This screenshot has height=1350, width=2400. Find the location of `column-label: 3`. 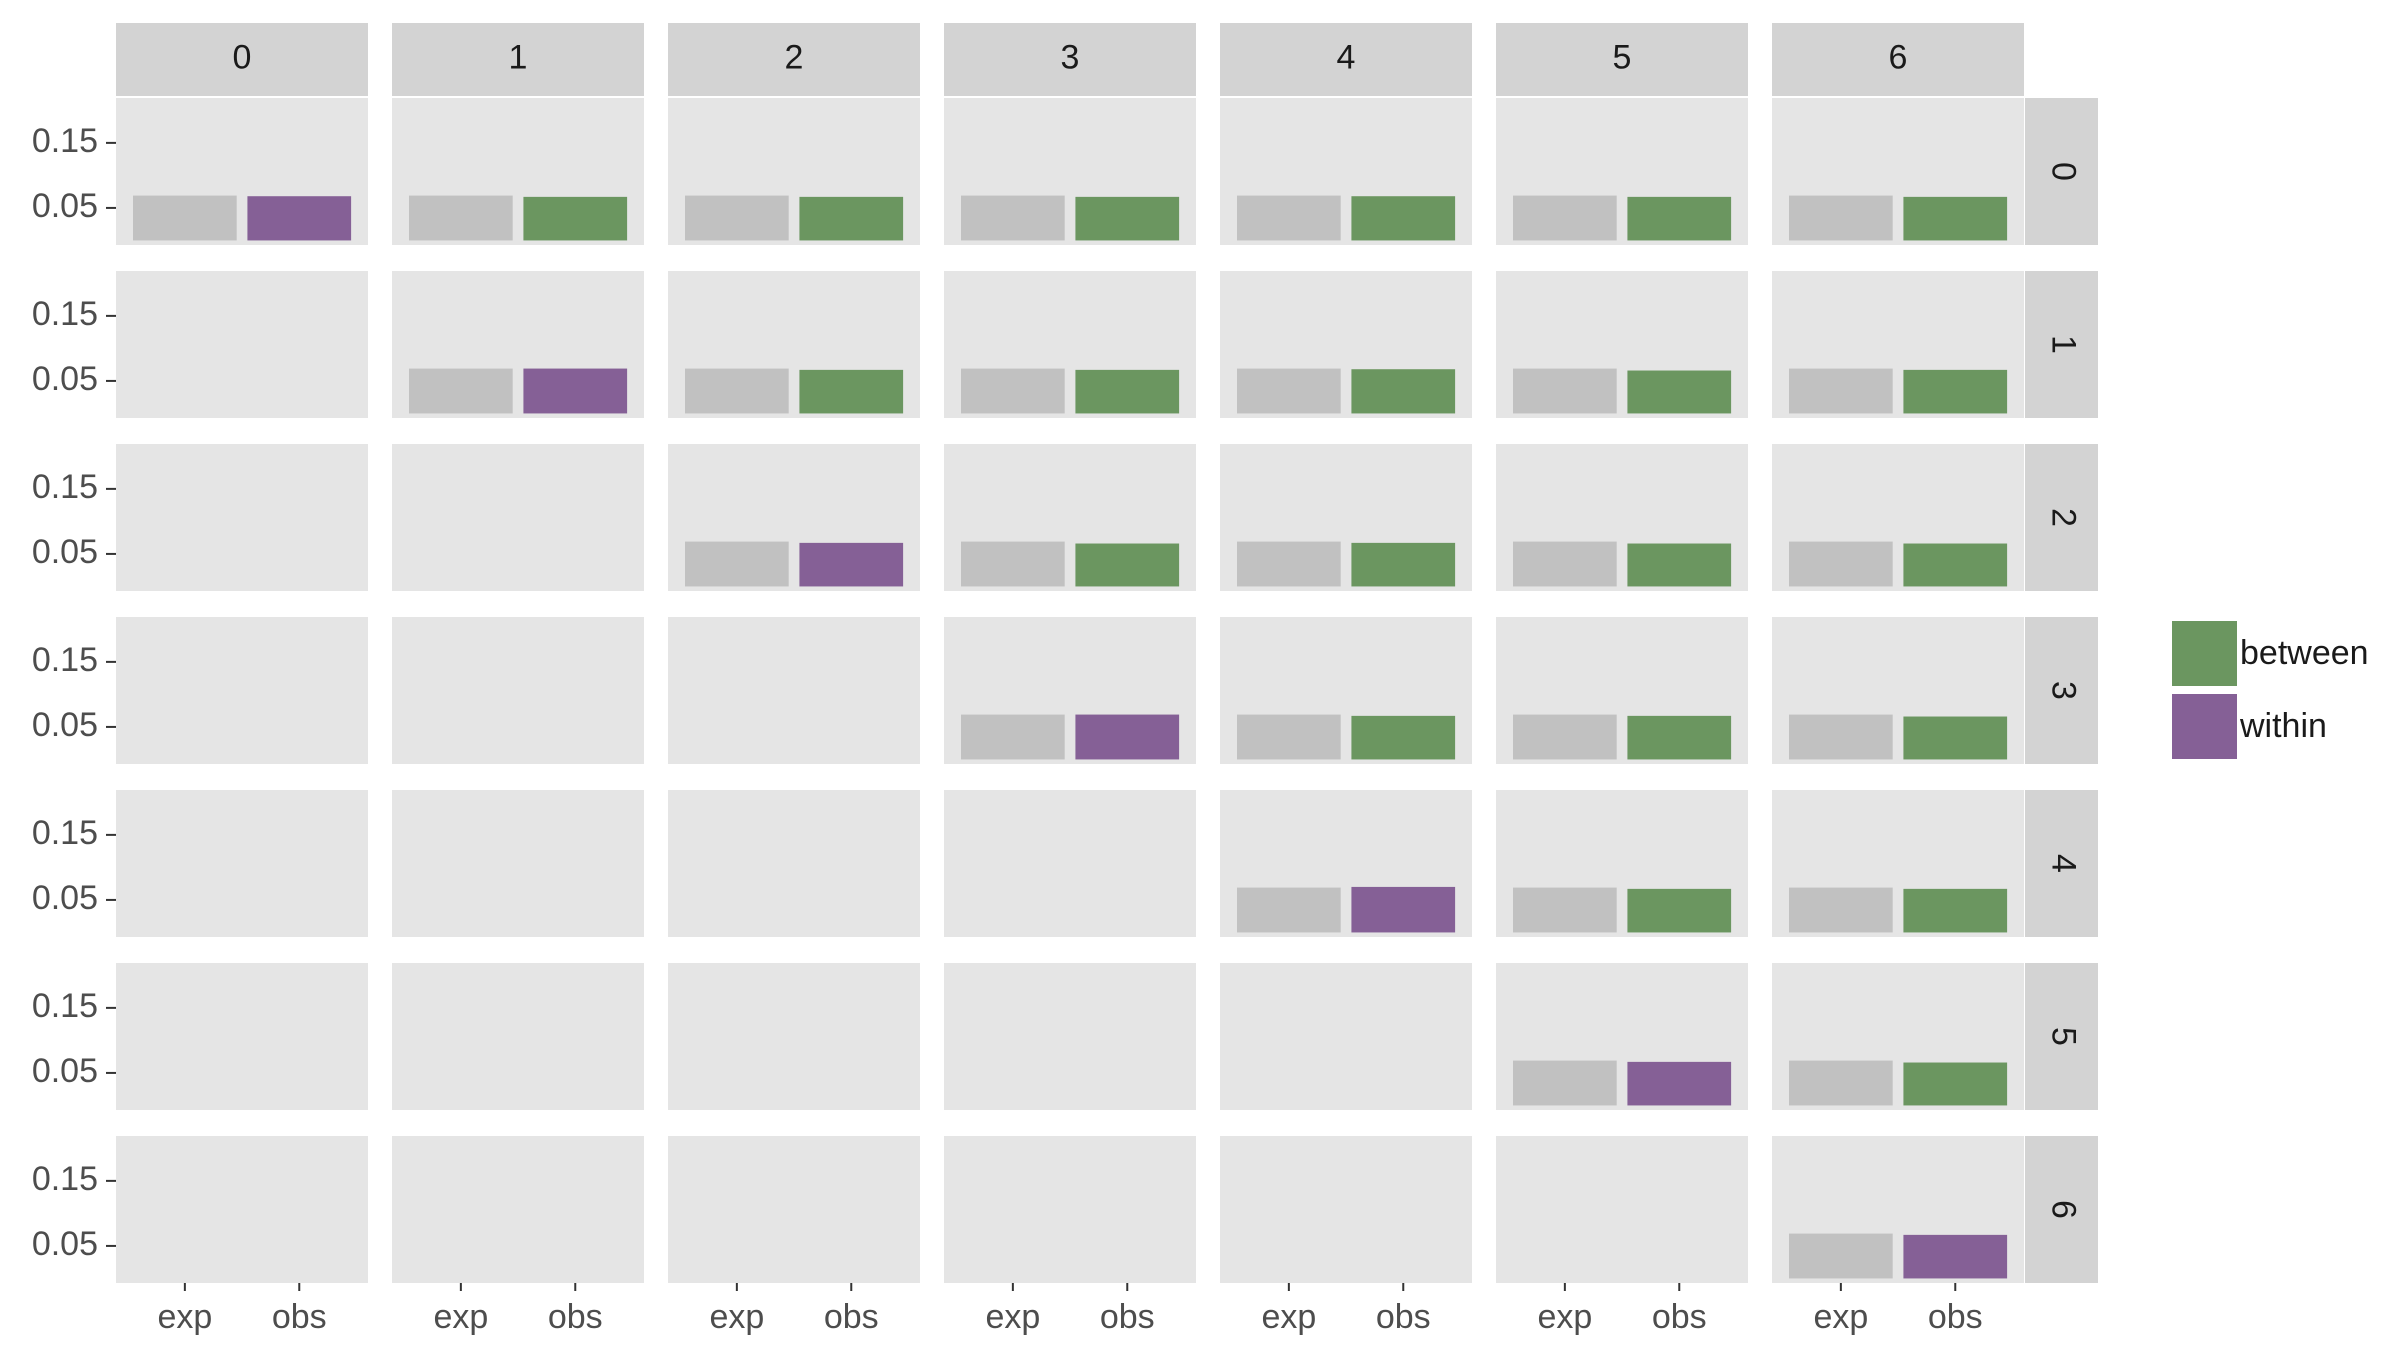

column-label: 3 is located at coordinates (1070, 57).